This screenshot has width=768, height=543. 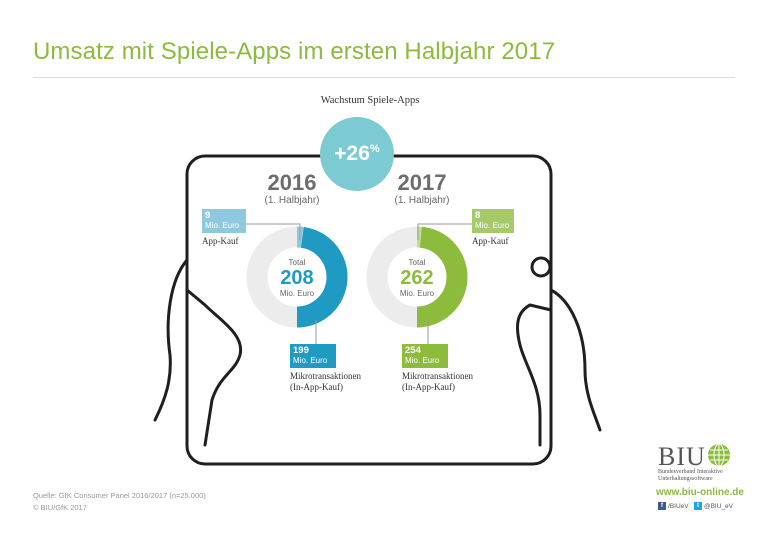 What do you see at coordinates (198, 352) in the screenshot?
I see `left-hand` at bounding box center [198, 352].